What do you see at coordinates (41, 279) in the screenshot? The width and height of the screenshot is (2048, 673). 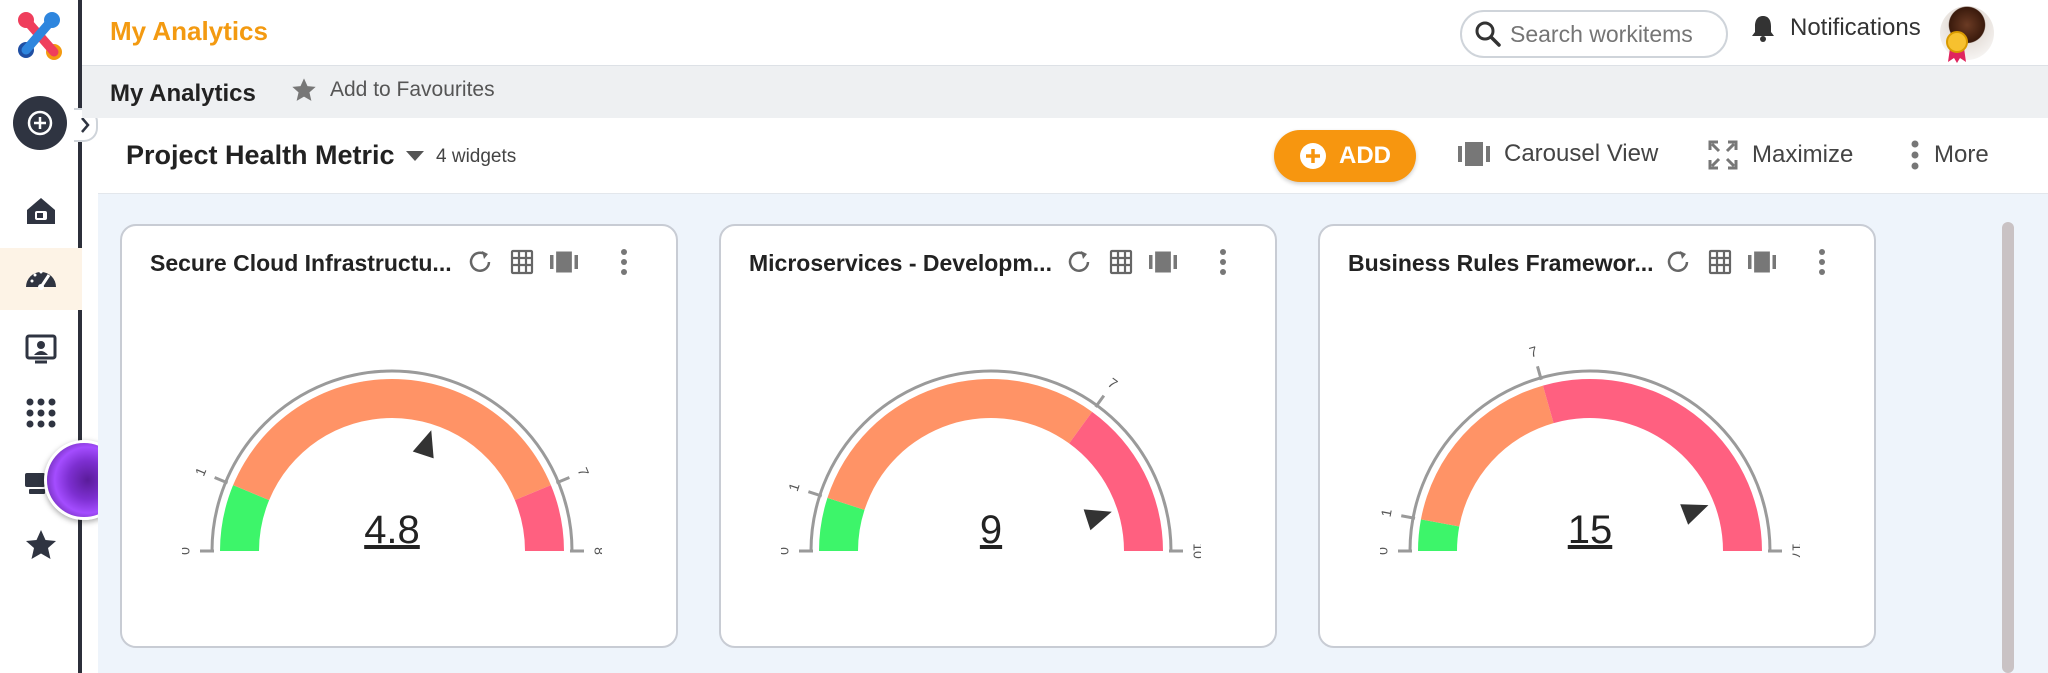 I see `nav-item-analytics` at bounding box center [41, 279].